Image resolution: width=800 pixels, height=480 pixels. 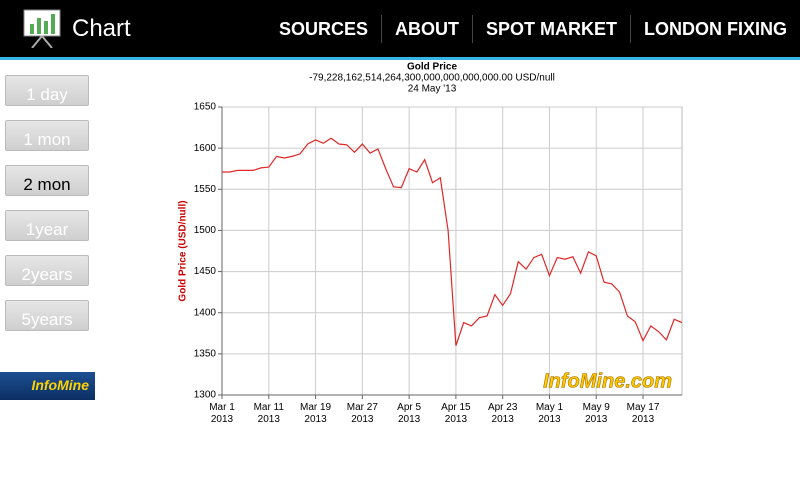 I want to click on nav-item: SOURCES, so click(x=323, y=28).